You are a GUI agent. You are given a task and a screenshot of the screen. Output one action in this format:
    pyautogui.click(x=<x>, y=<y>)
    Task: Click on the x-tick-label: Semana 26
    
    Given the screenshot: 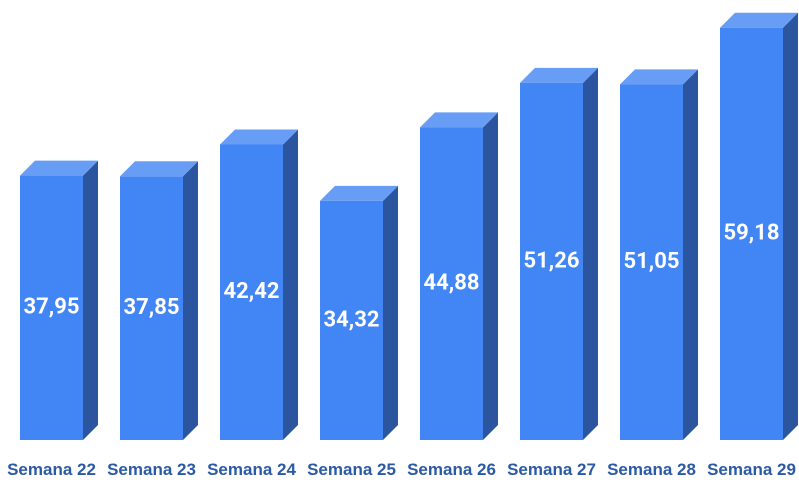 What is the action you would take?
    pyautogui.click(x=451, y=469)
    